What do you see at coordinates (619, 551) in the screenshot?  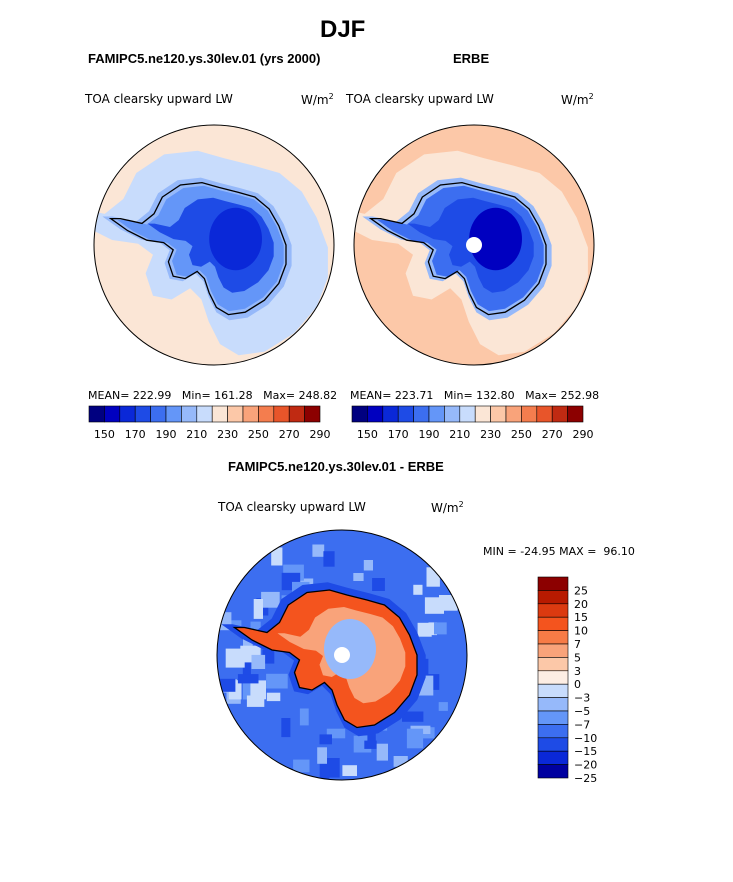 I see `max-number: 96.10` at bounding box center [619, 551].